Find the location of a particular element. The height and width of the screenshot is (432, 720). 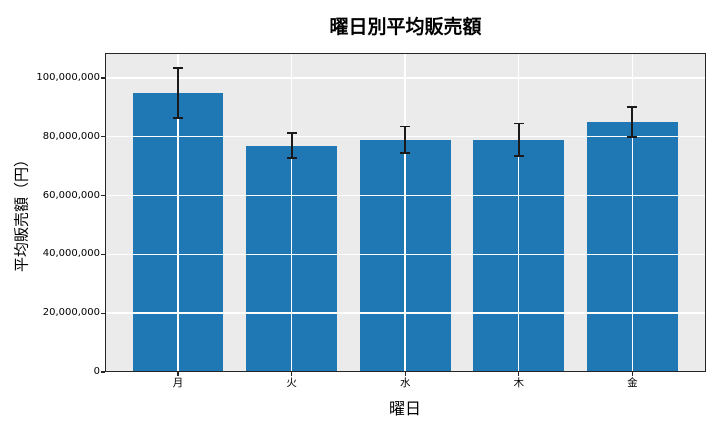

chart-title: 曜日別平均販売額 is located at coordinates (405, 27).